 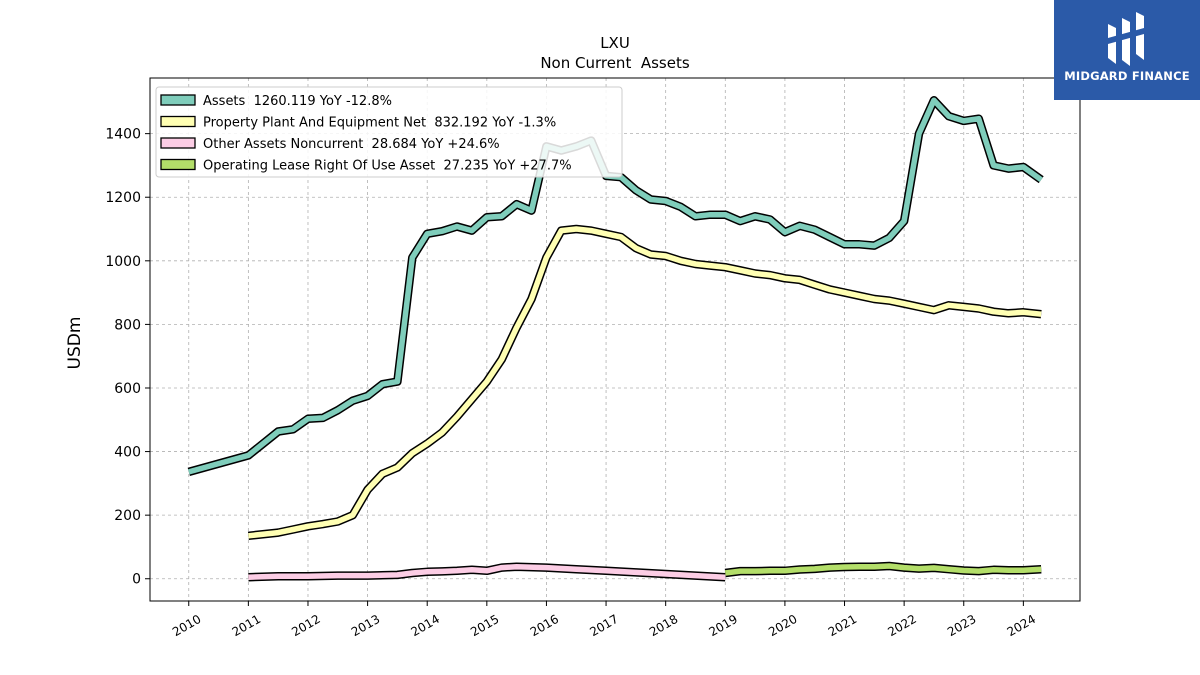 What do you see at coordinates (663, 625) in the screenshot?
I see `x-tick-label: 2018` at bounding box center [663, 625].